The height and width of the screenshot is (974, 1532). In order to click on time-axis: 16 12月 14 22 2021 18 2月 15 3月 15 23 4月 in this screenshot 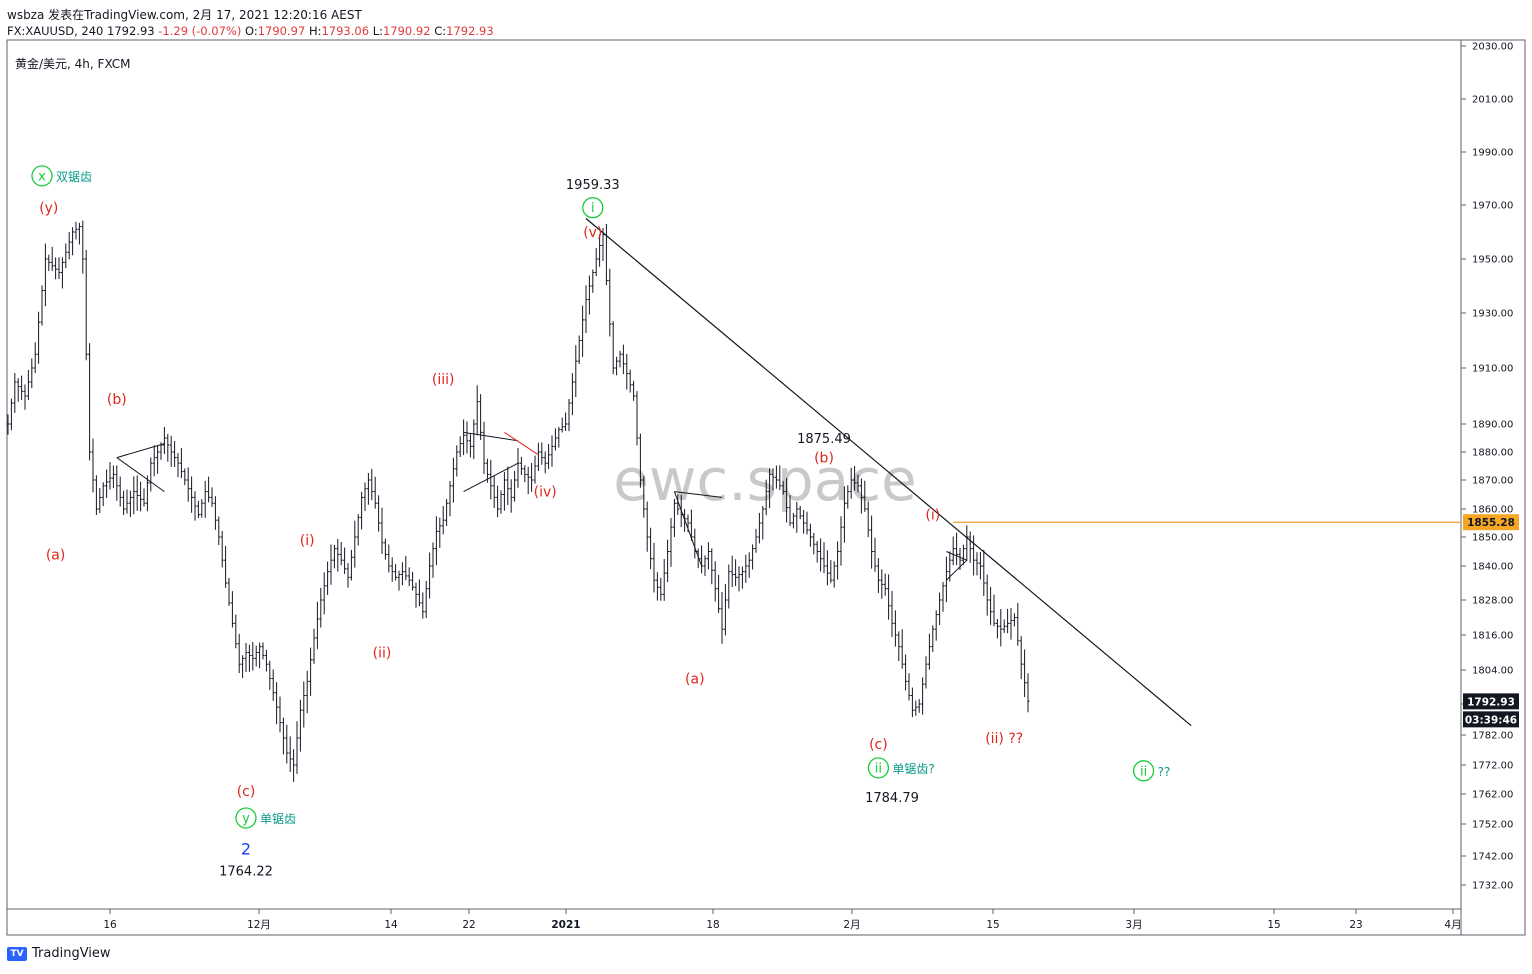, I will do `click(782, 920)`.